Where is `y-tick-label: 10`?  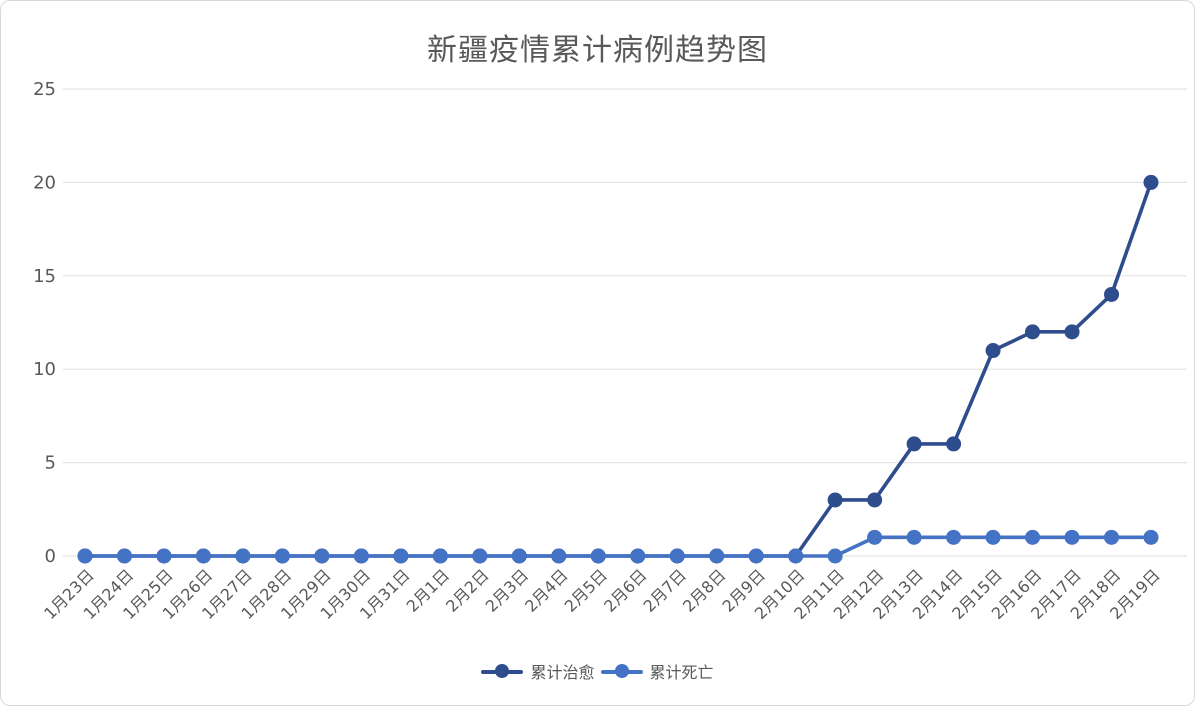
y-tick-label: 10 is located at coordinates (44, 369).